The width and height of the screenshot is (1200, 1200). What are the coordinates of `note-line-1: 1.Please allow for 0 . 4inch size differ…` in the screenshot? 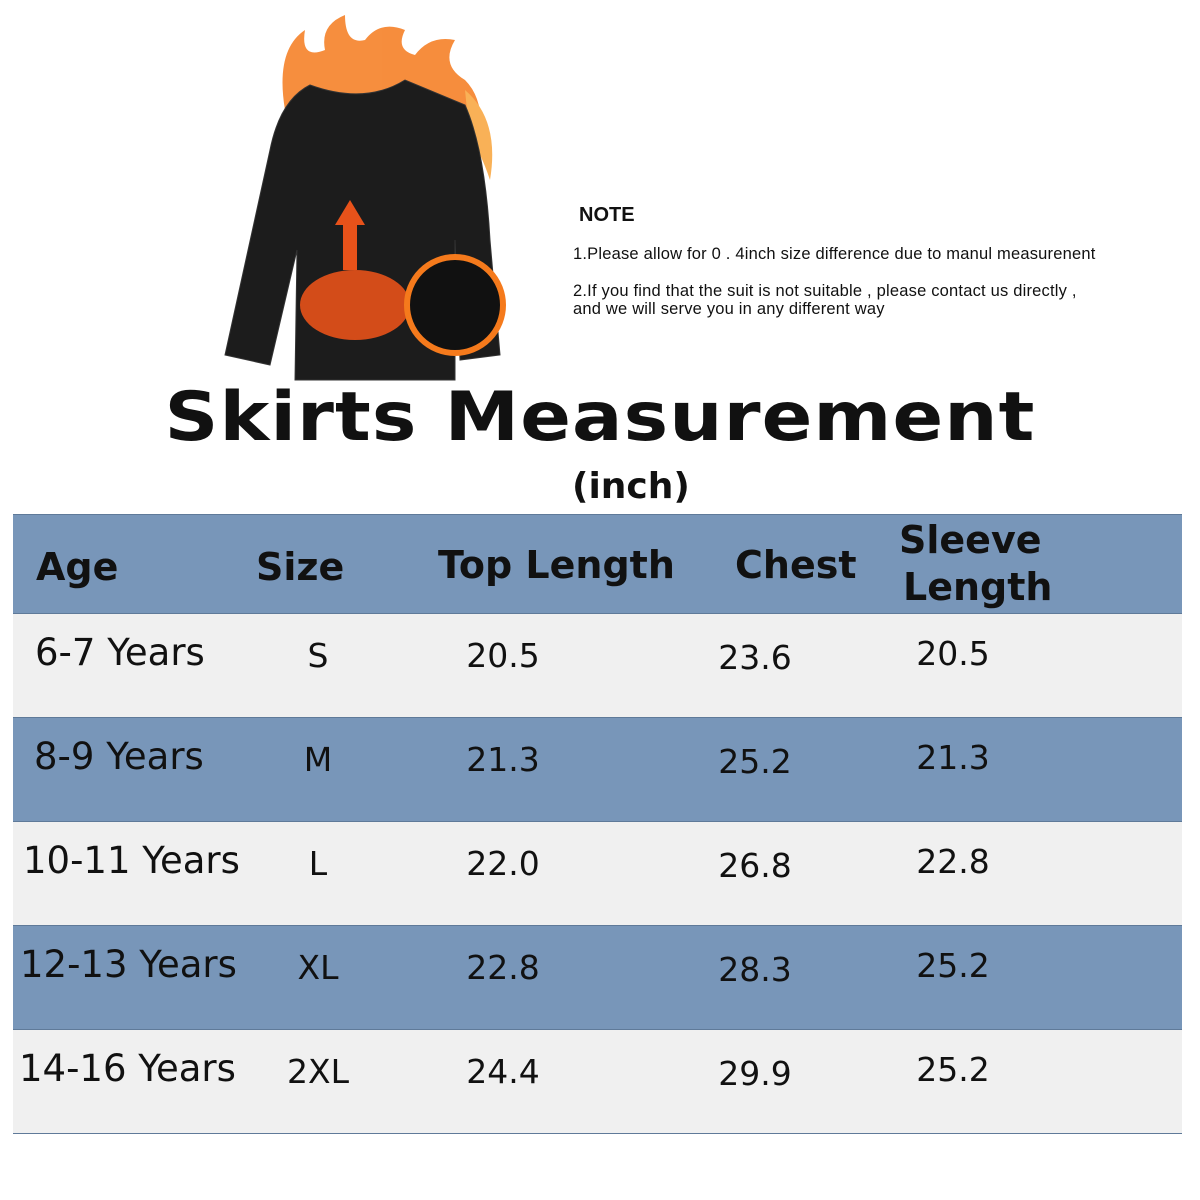 It's located at (834, 254).